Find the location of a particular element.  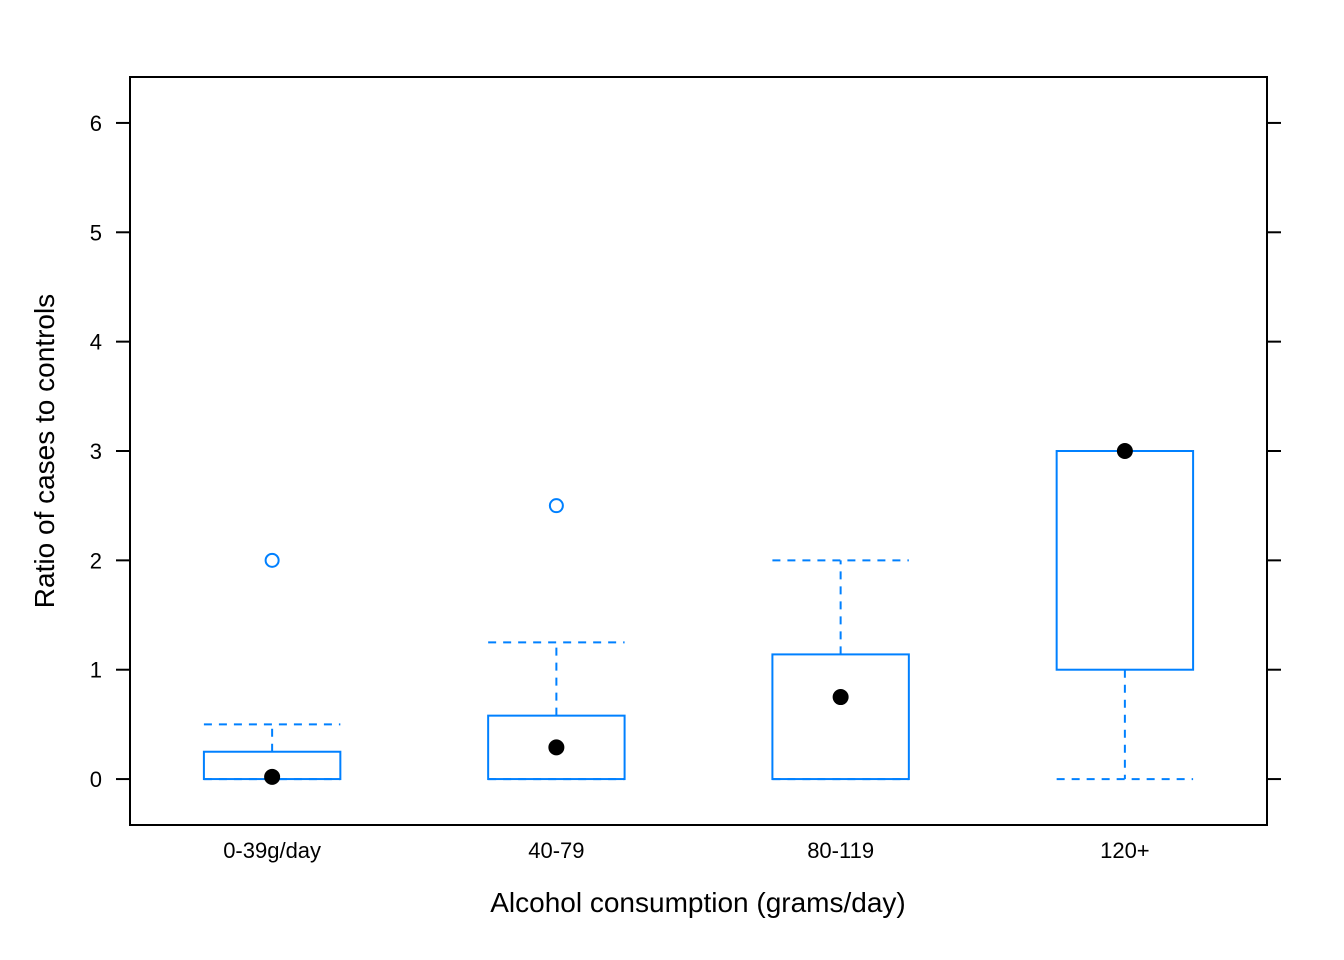

y-tick-label: 4 is located at coordinates (96, 342).